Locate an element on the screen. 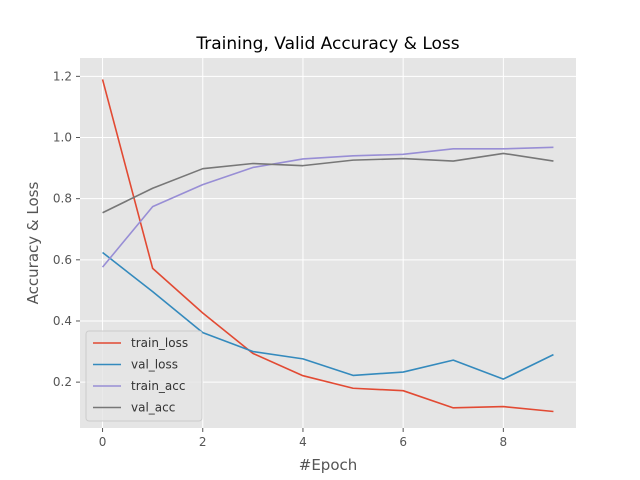  y-tick-label: 0.2 is located at coordinates (62, 382).